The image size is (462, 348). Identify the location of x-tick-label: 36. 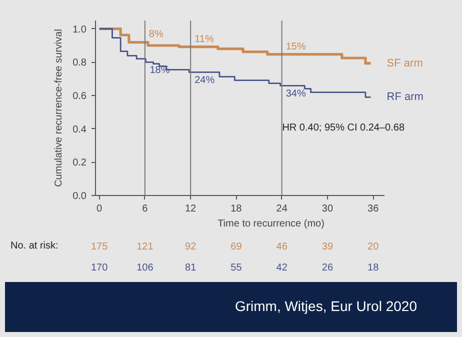
(374, 209).